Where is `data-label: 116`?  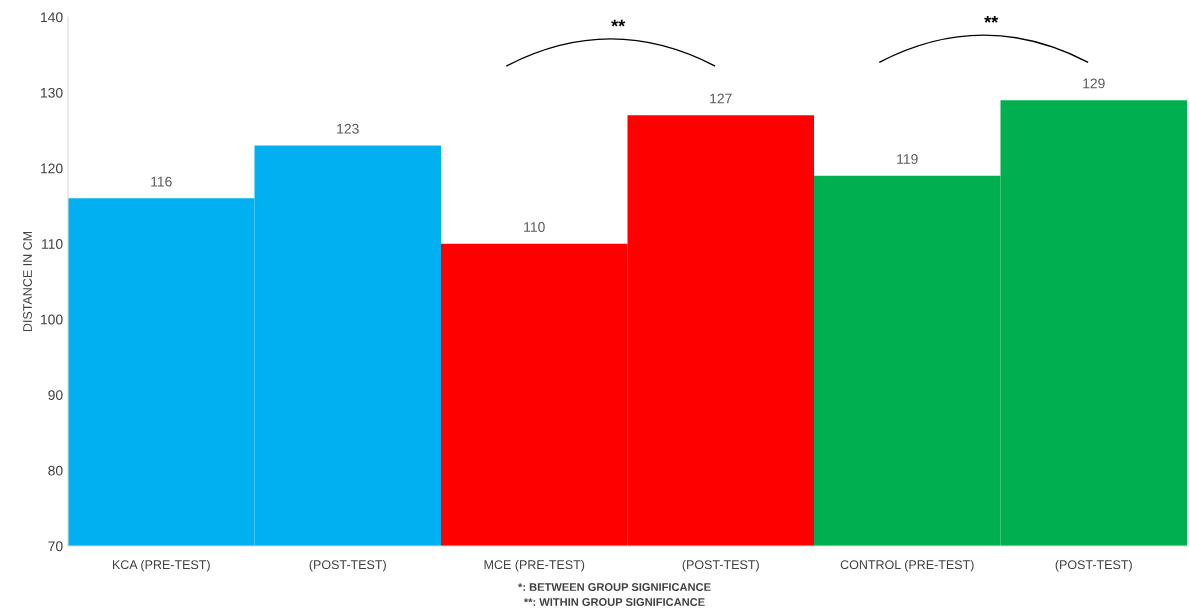 data-label: 116 is located at coordinates (161, 181).